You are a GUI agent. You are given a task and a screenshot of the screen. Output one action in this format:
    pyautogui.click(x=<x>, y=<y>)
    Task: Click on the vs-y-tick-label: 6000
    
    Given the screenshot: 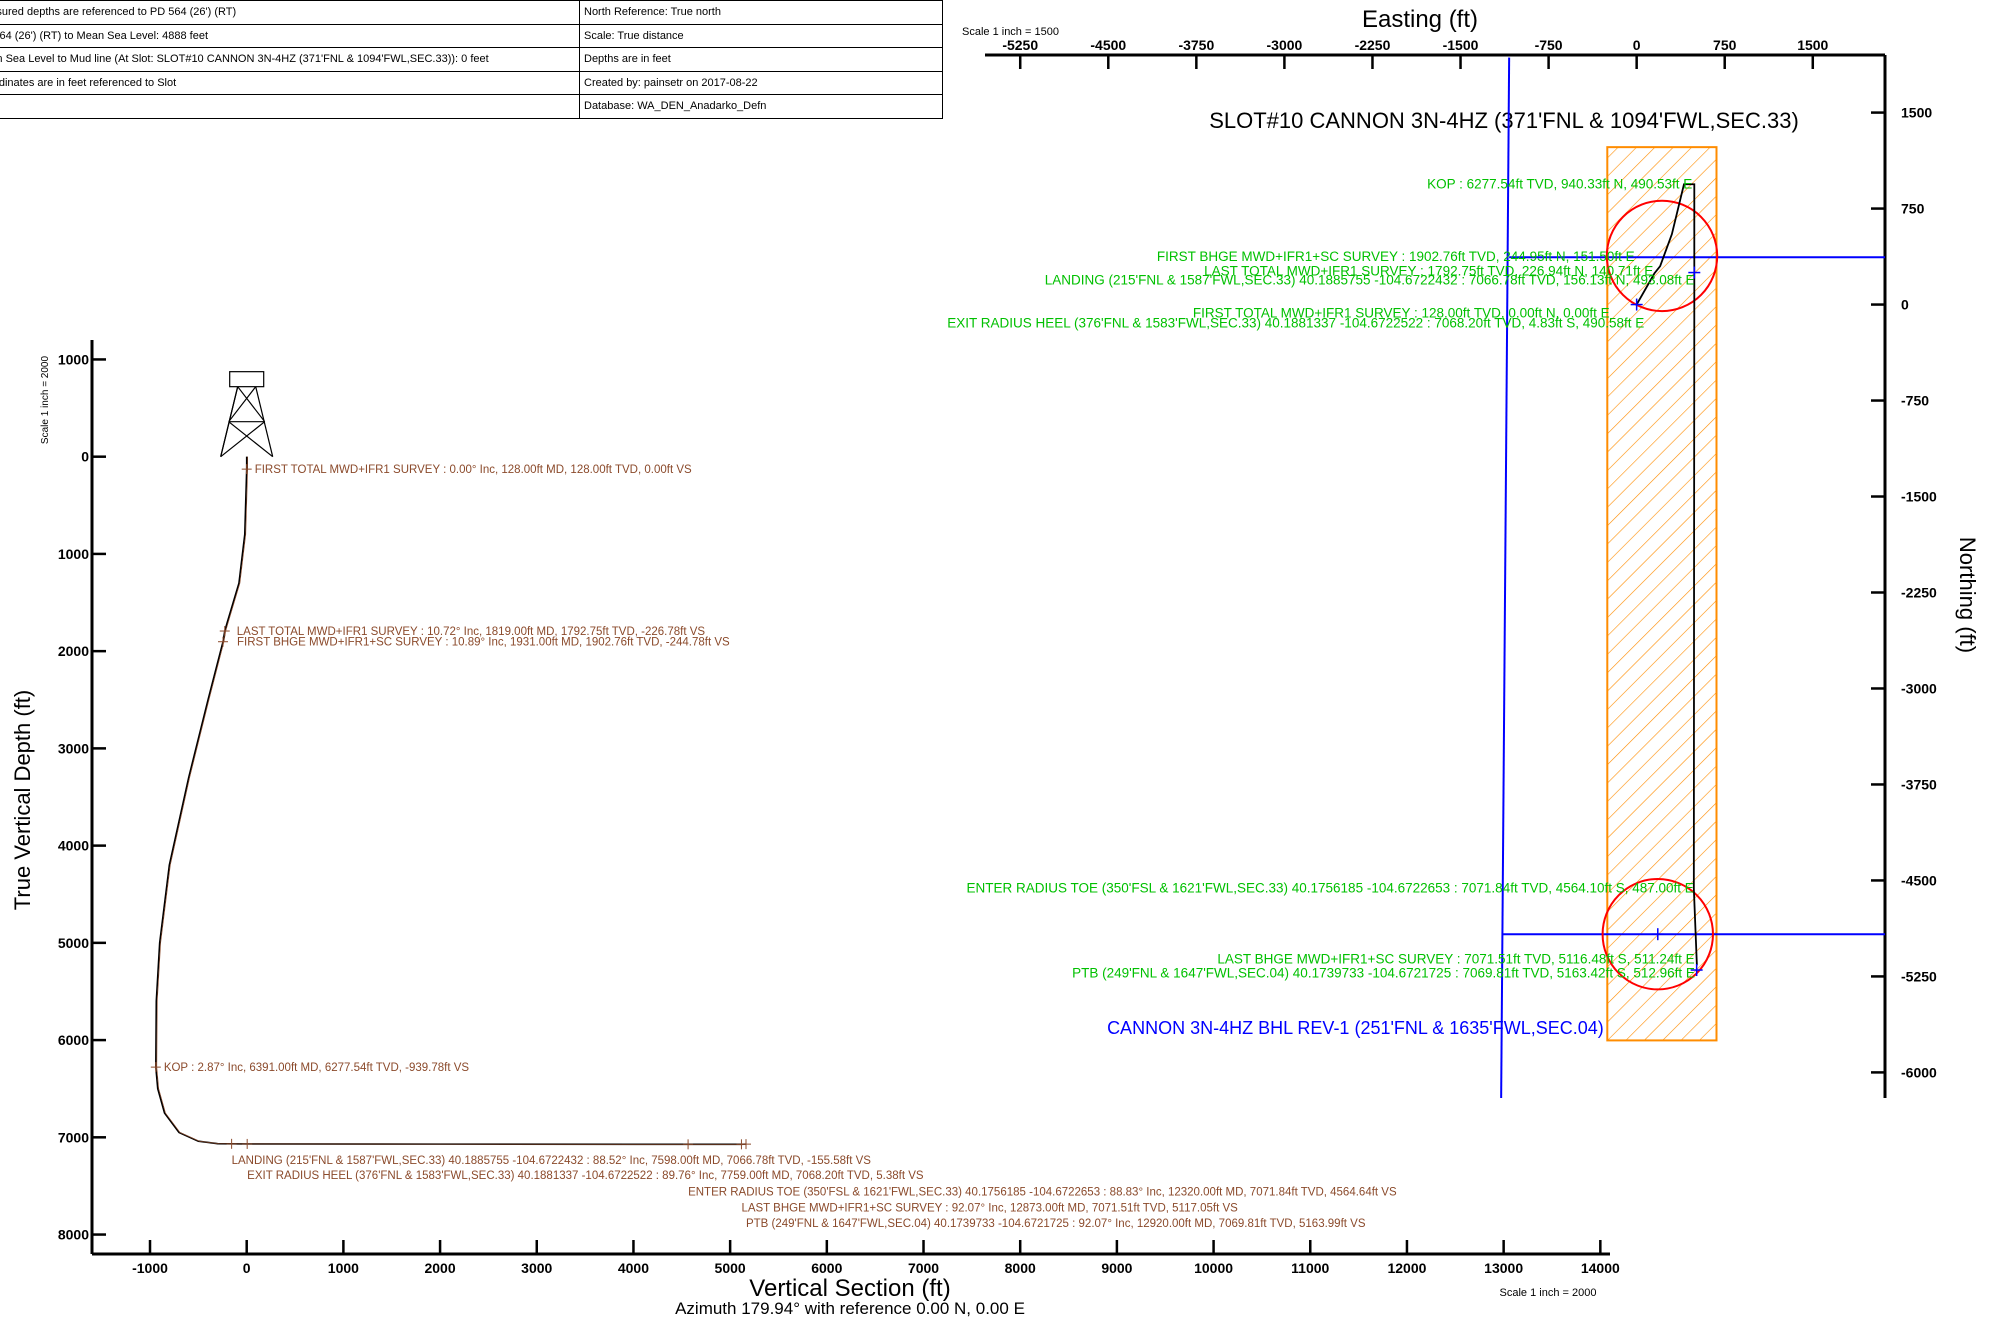 What is the action you would take?
    pyautogui.click(x=73, y=1040)
    